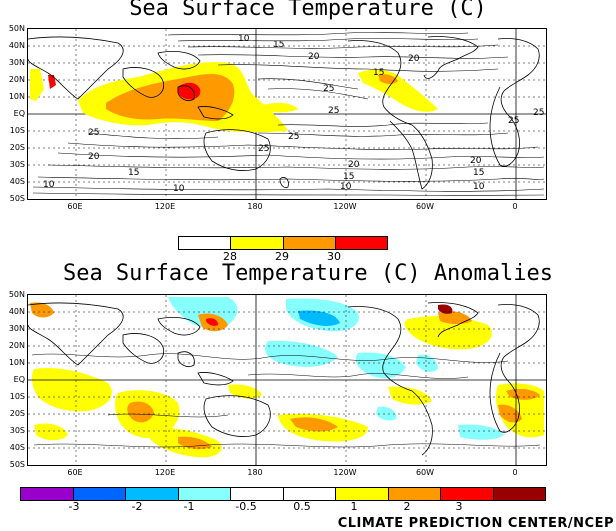  What do you see at coordinates (282, 256) in the screenshot?
I see `colorbar-label: 29` at bounding box center [282, 256].